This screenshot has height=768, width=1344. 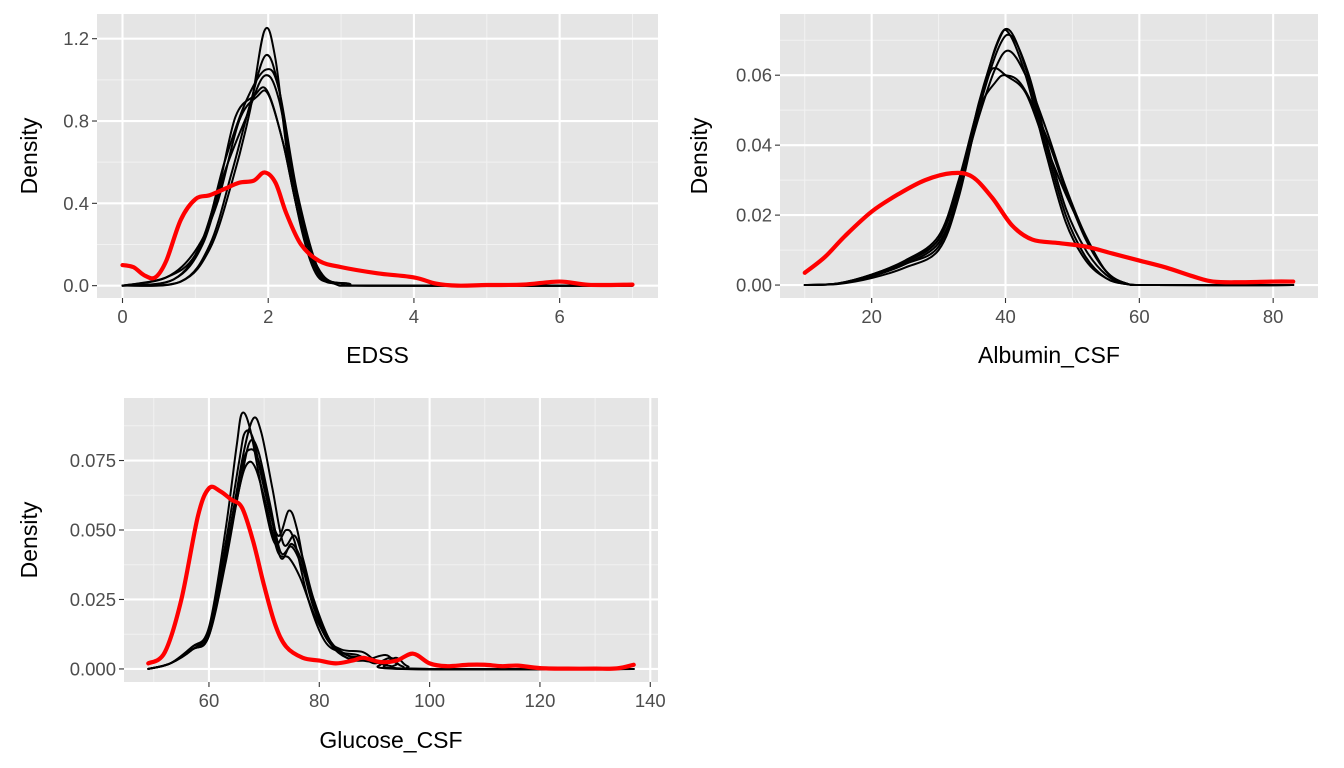 What do you see at coordinates (29, 539) in the screenshot?
I see `panel-glucose-csf-y-axis-title: Density` at bounding box center [29, 539].